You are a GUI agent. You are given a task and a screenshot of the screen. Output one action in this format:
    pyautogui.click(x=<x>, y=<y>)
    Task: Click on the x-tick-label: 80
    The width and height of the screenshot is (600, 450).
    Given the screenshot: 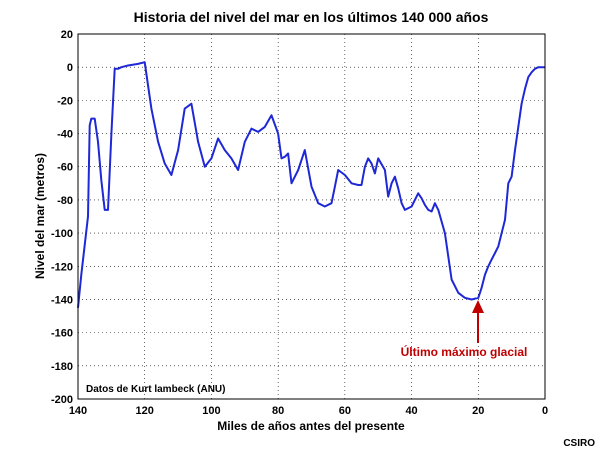 What is the action you would take?
    pyautogui.click(x=278, y=411)
    